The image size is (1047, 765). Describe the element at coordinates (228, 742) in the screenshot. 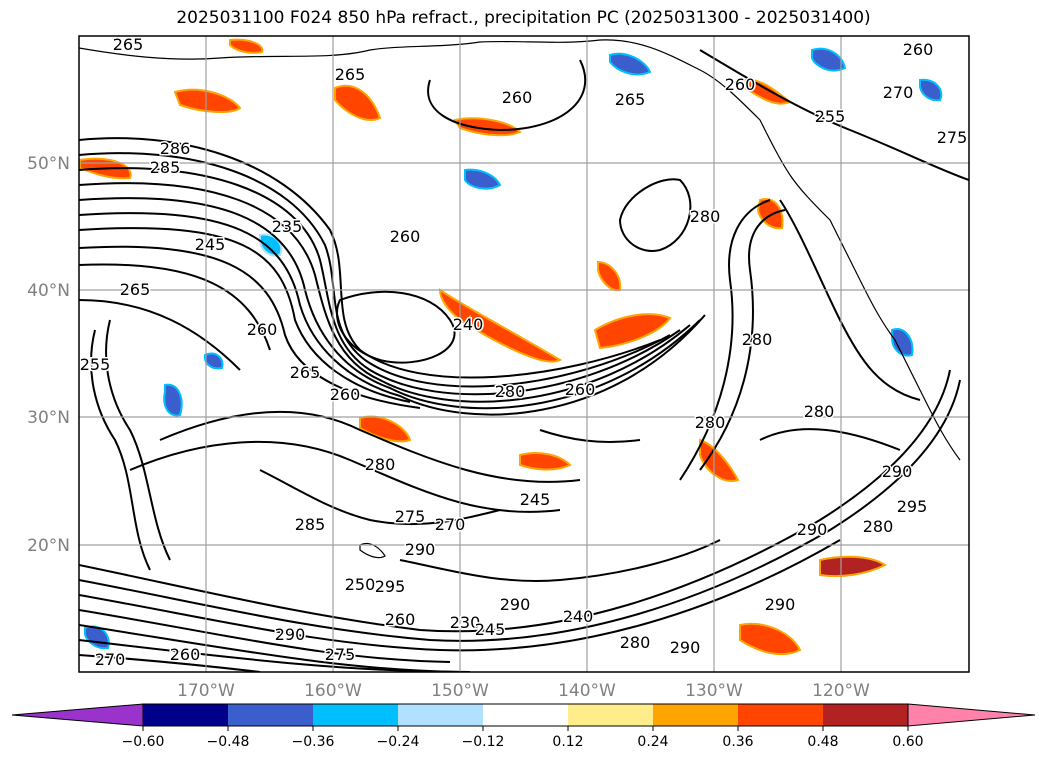

I see `colorbar-tick-label: −0.48` at that location.